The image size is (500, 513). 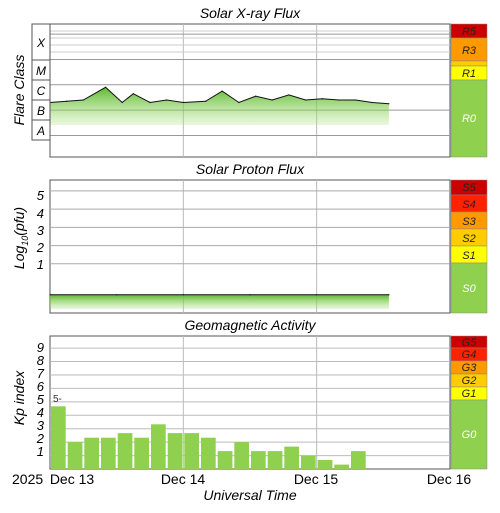 I want to click on proton-ylabel-base: Log, so click(x=19, y=258).